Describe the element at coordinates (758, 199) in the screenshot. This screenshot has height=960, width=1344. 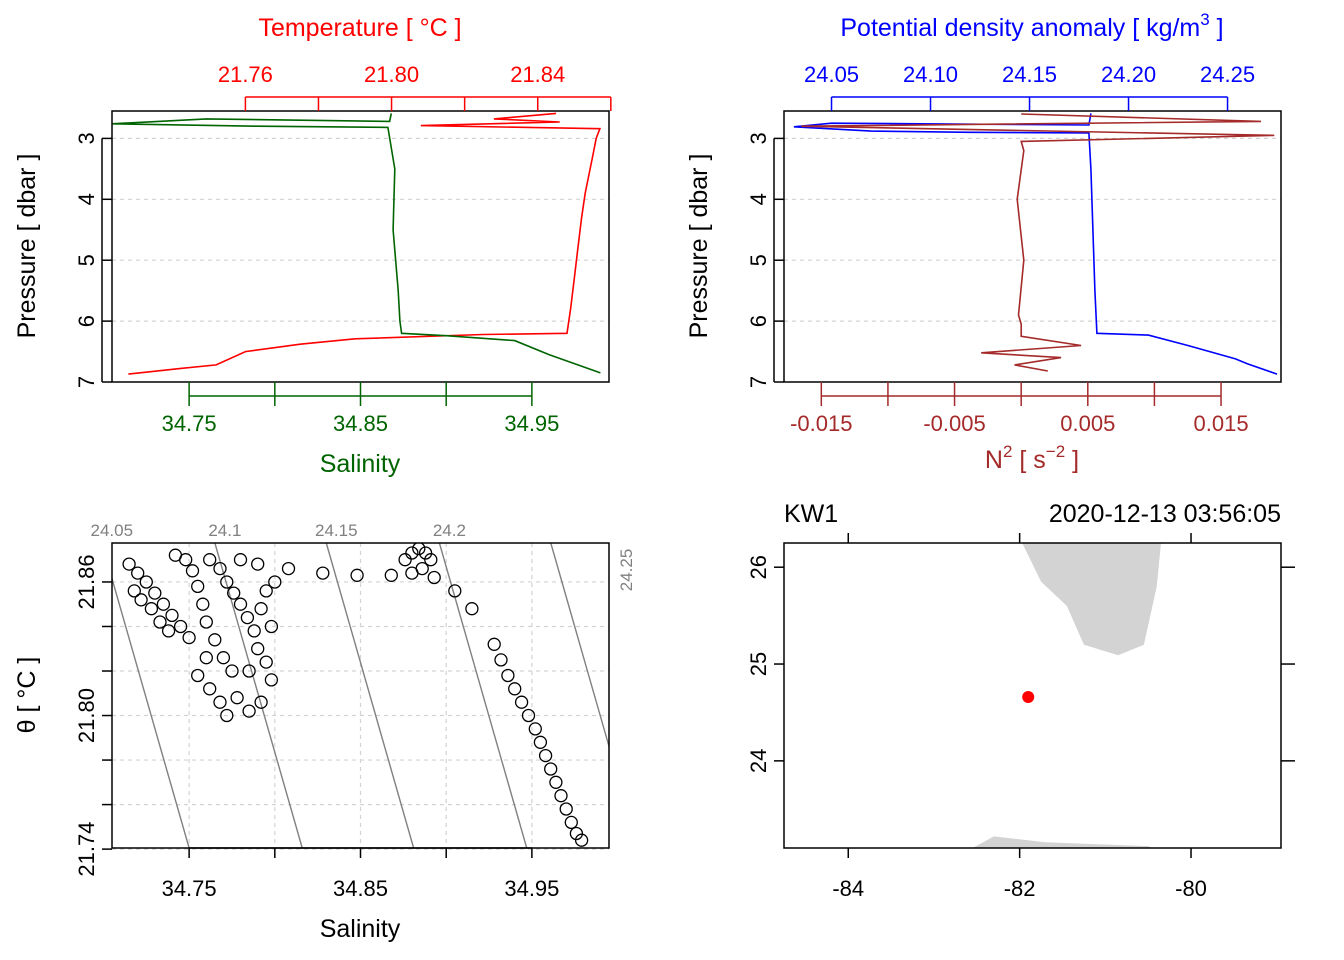
I see `p2-y-tick-label: 4` at that location.